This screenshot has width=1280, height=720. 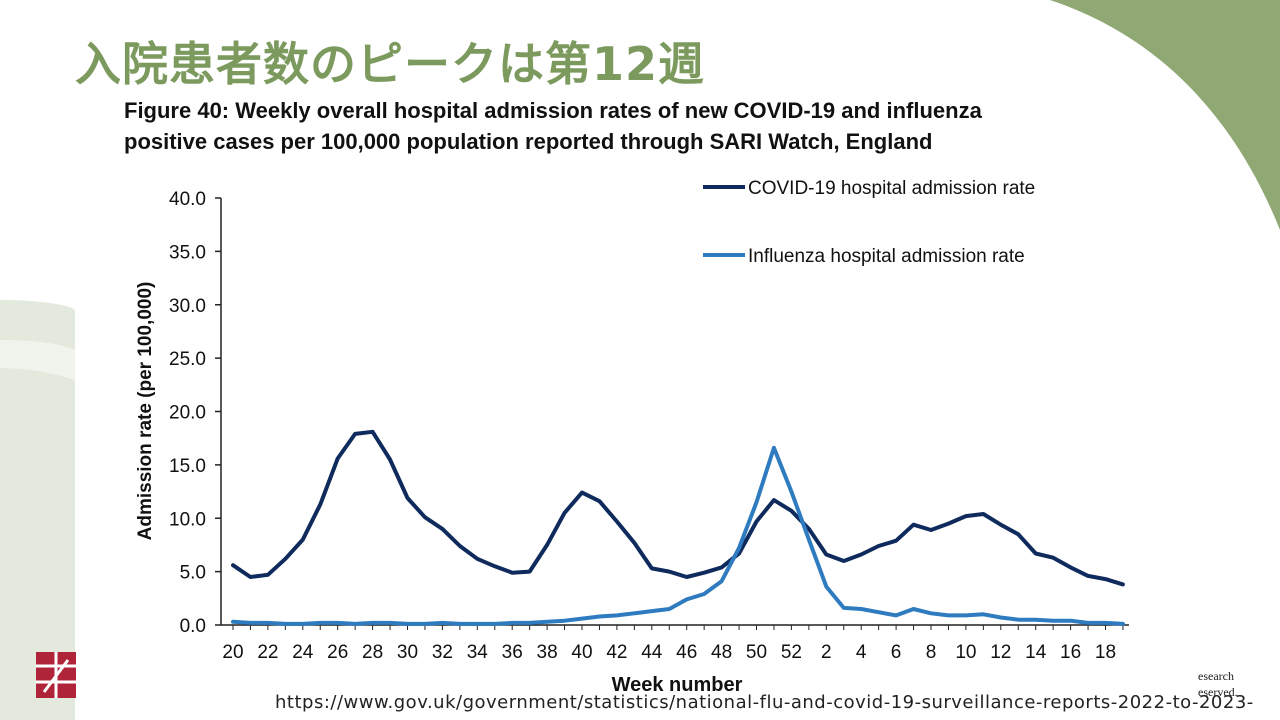 What do you see at coordinates (931, 652) in the screenshot?
I see `x-tick-label: 8` at bounding box center [931, 652].